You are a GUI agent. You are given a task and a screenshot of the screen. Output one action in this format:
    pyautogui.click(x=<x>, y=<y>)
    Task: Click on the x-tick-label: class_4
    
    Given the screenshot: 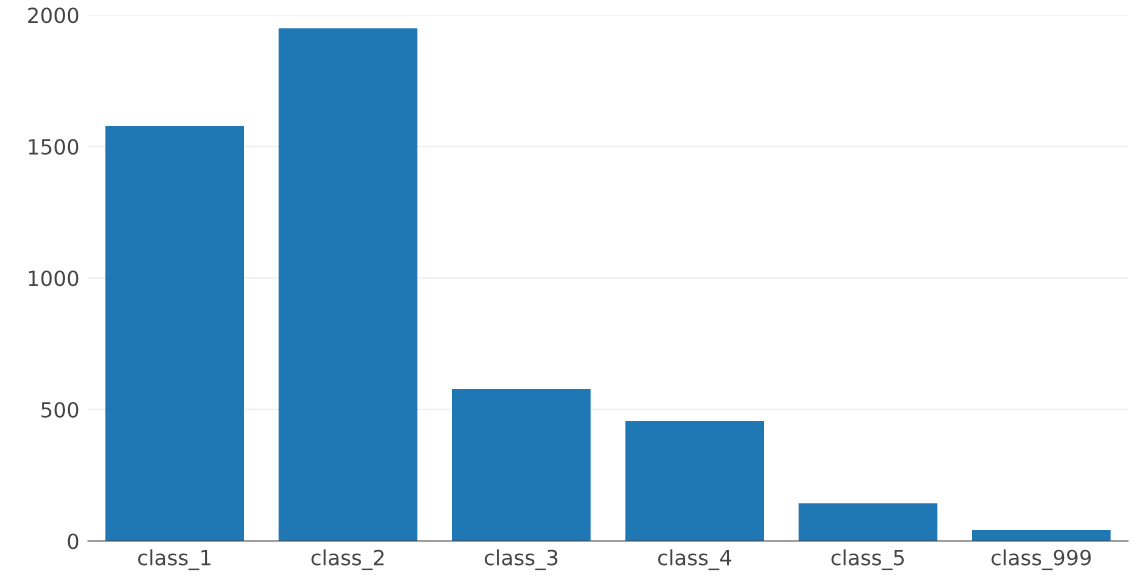 What is the action you would take?
    pyautogui.click(x=695, y=560)
    